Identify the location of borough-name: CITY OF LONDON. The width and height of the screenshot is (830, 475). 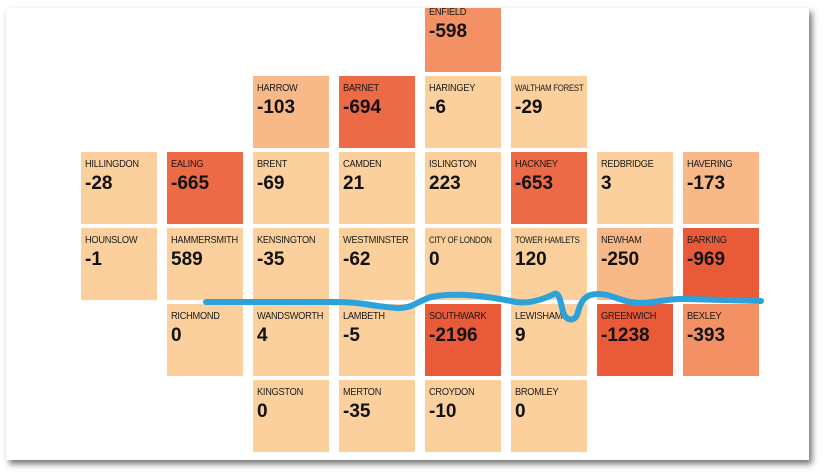
(460, 240).